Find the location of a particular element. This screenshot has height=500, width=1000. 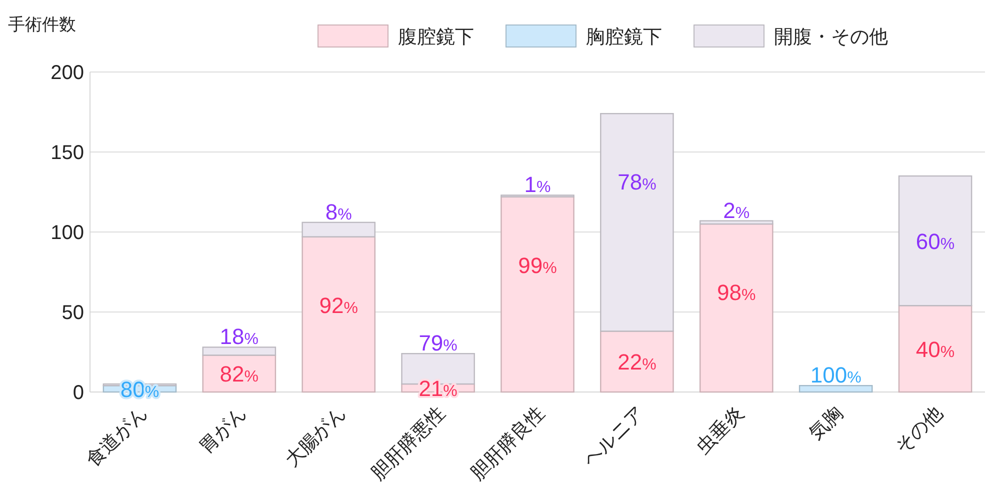

annotation: 2% is located at coordinates (736, 210).